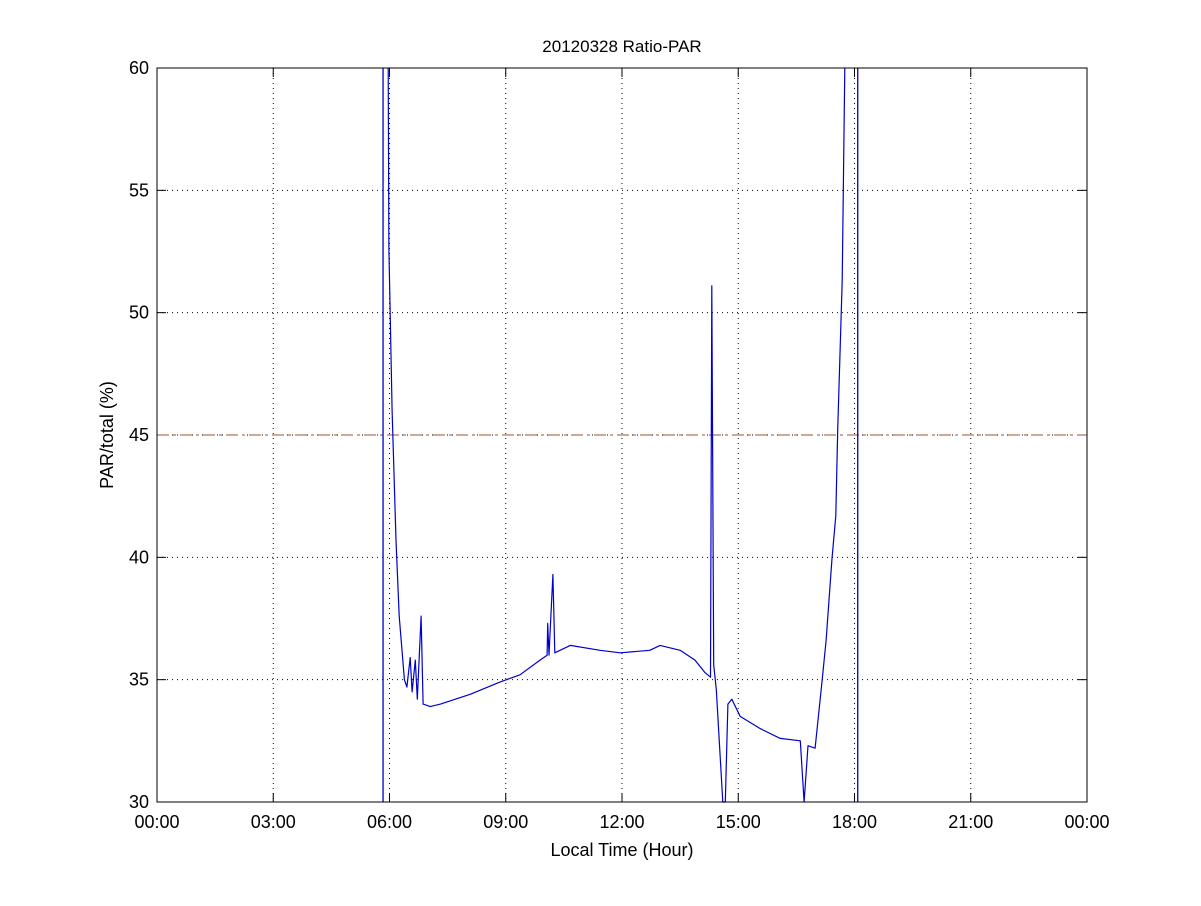  What do you see at coordinates (970, 822) in the screenshot?
I see `x-tick-label: 21:00` at bounding box center [970, 822].